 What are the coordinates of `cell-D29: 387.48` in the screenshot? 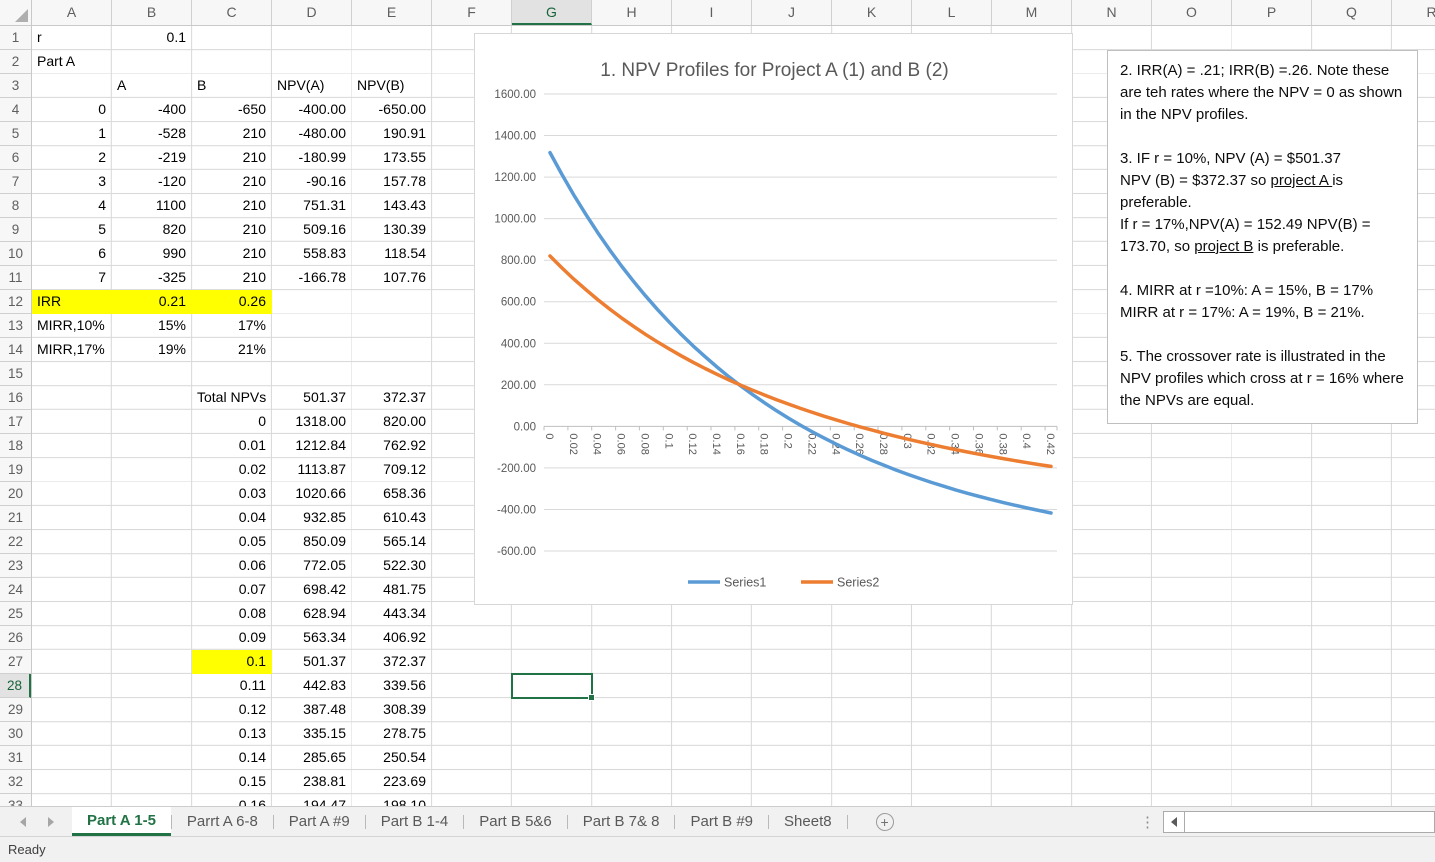 It's located at (324, 709).